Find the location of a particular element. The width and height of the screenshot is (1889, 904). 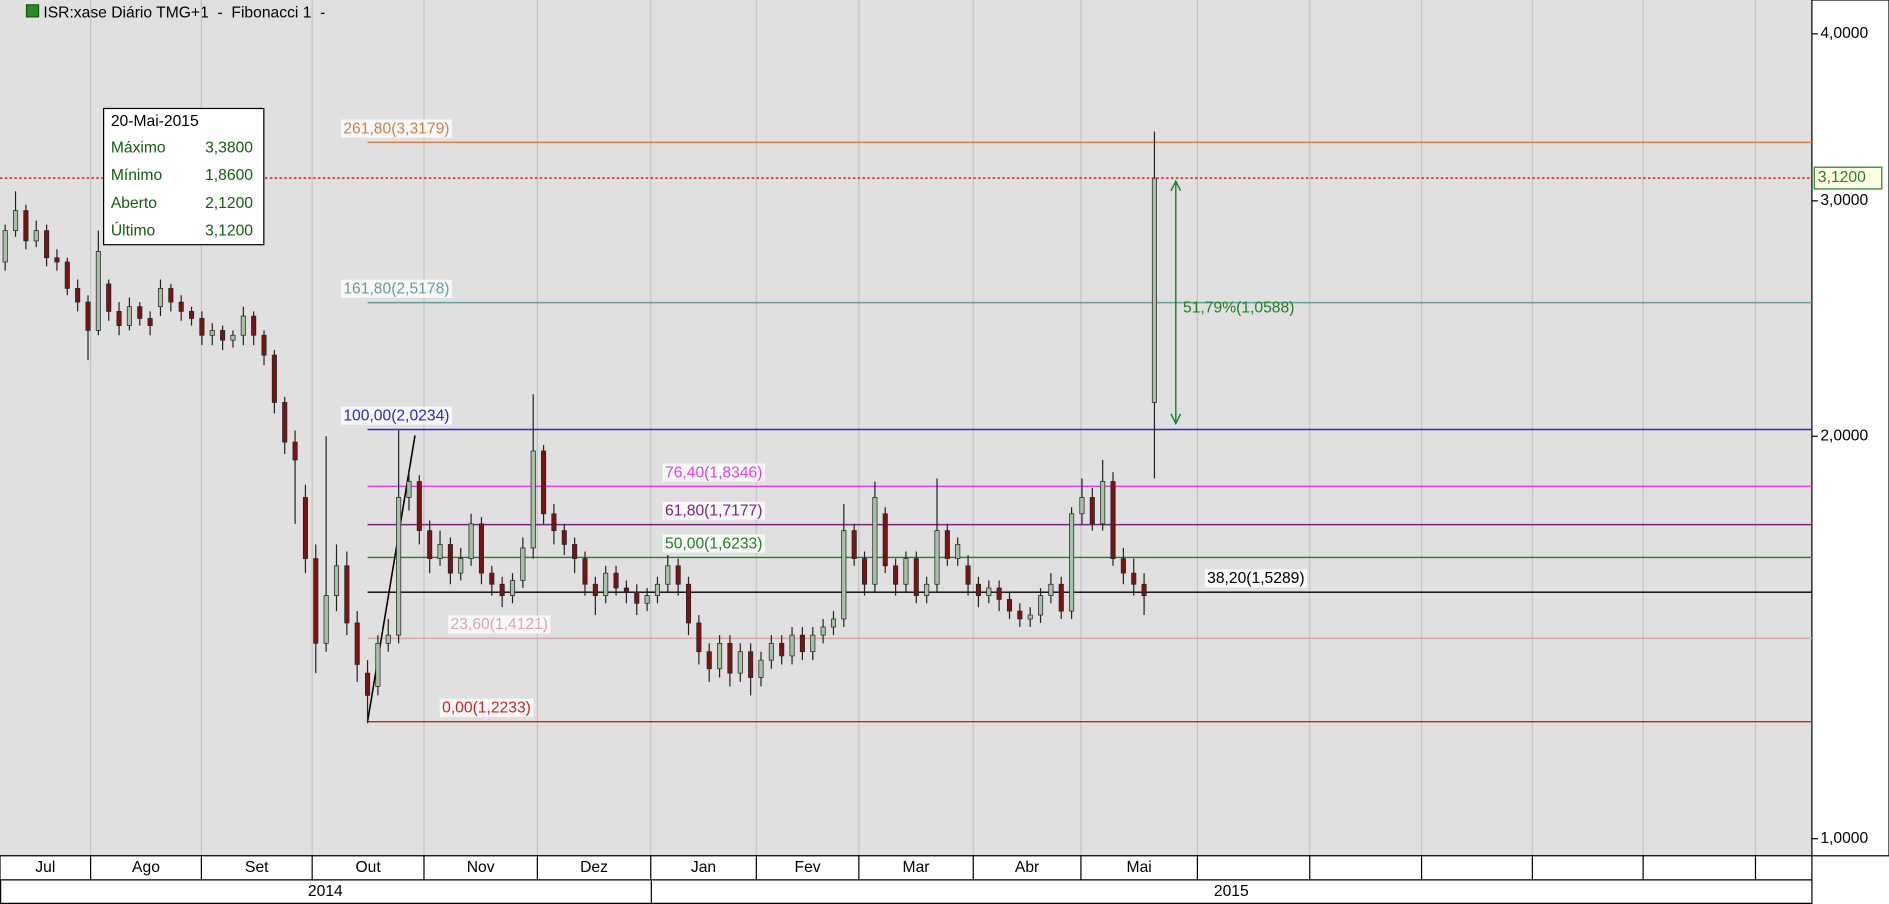

x-tick-label: Set is located at coordinates (257, 867).